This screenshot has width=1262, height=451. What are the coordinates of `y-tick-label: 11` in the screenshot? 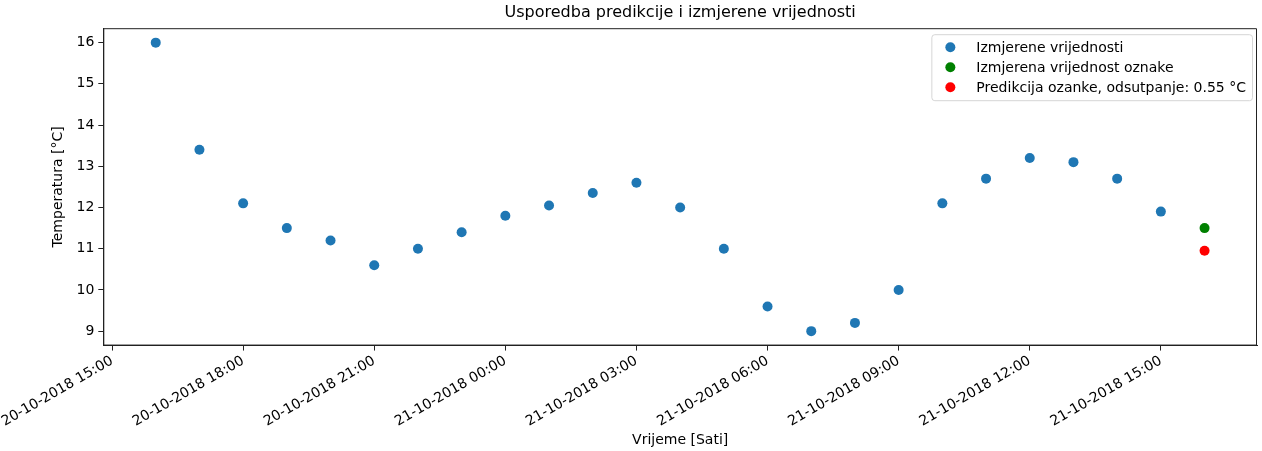 It's located at (85, 247).